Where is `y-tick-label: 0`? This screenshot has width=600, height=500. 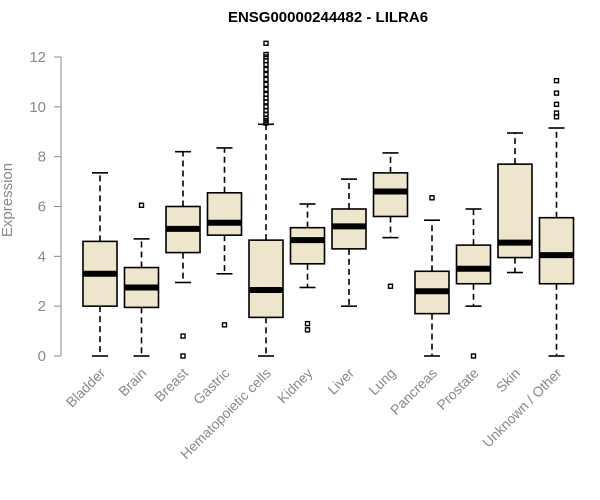
y-tick-label: 0 is located at coordinates (42, 356).